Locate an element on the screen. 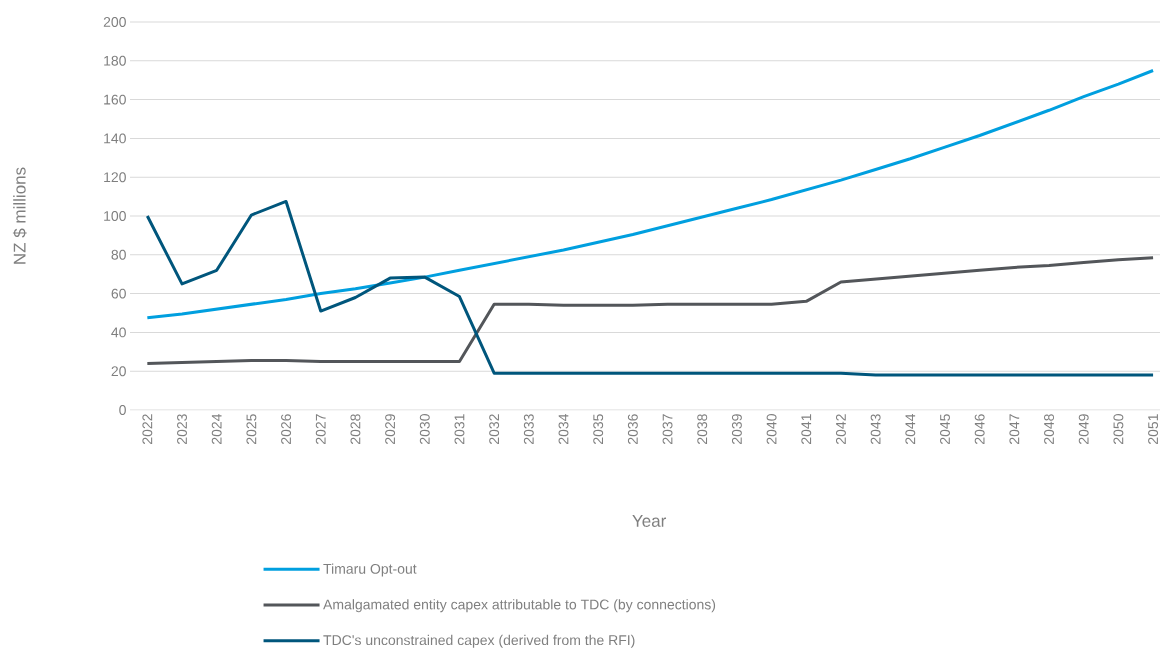 This screenshot has width=1160, height=670. x-tick-label: 2047 is located at coordinates (1014, 429).